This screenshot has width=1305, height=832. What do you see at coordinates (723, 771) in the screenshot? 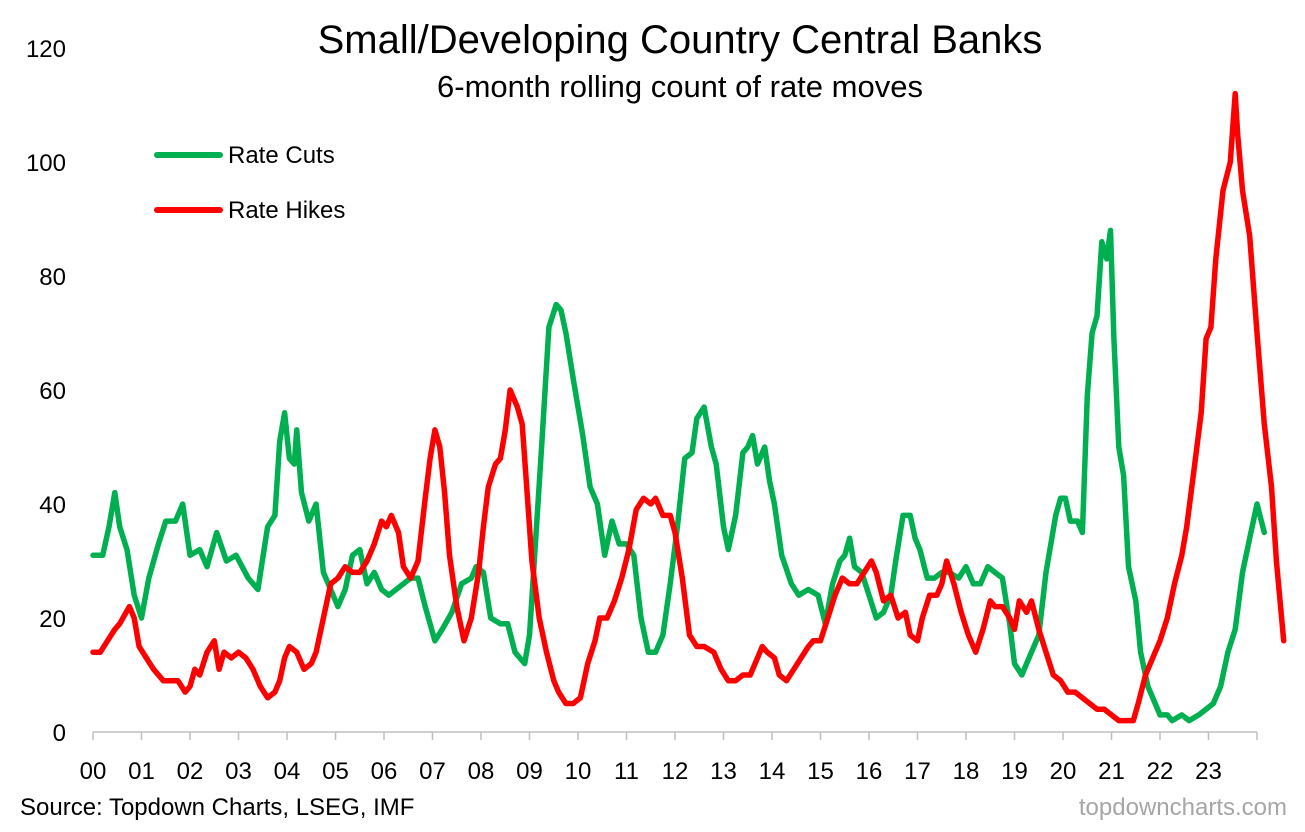
I see `x-tick-label: 13` at bounding box center [723, 771].